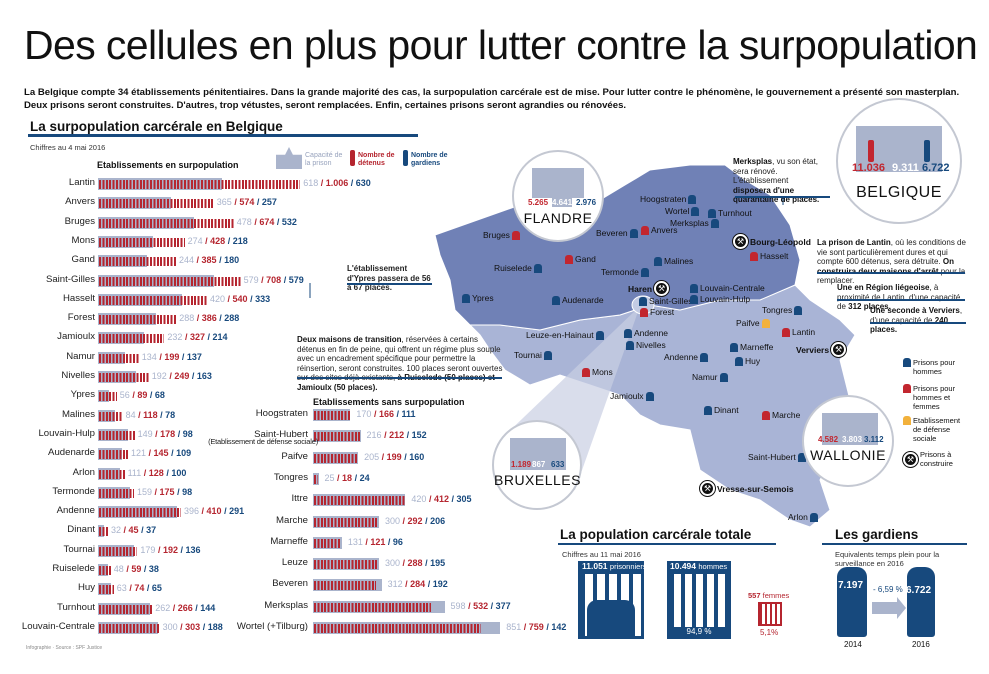 The height and width of the screenshot is (674, 989). I want to click on map-label: Lantin, so click(804, 332).